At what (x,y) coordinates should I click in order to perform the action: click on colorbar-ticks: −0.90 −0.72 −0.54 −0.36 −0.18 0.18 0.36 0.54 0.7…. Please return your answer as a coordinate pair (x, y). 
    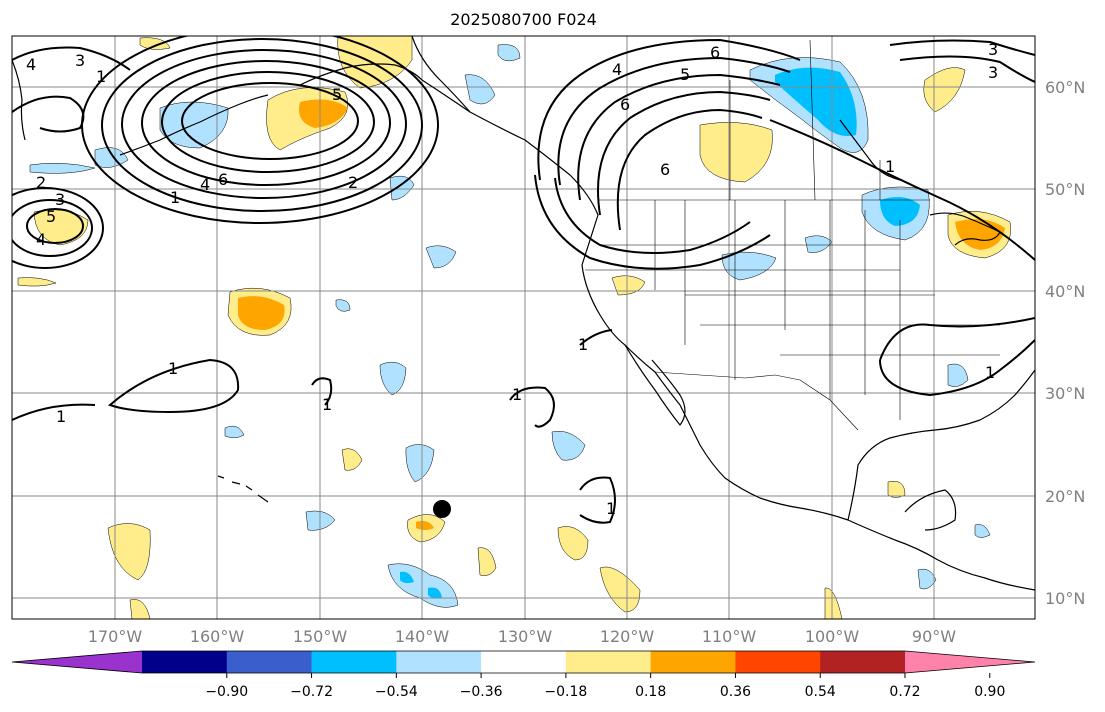
    Looking at the image, I should click on (605, 686).